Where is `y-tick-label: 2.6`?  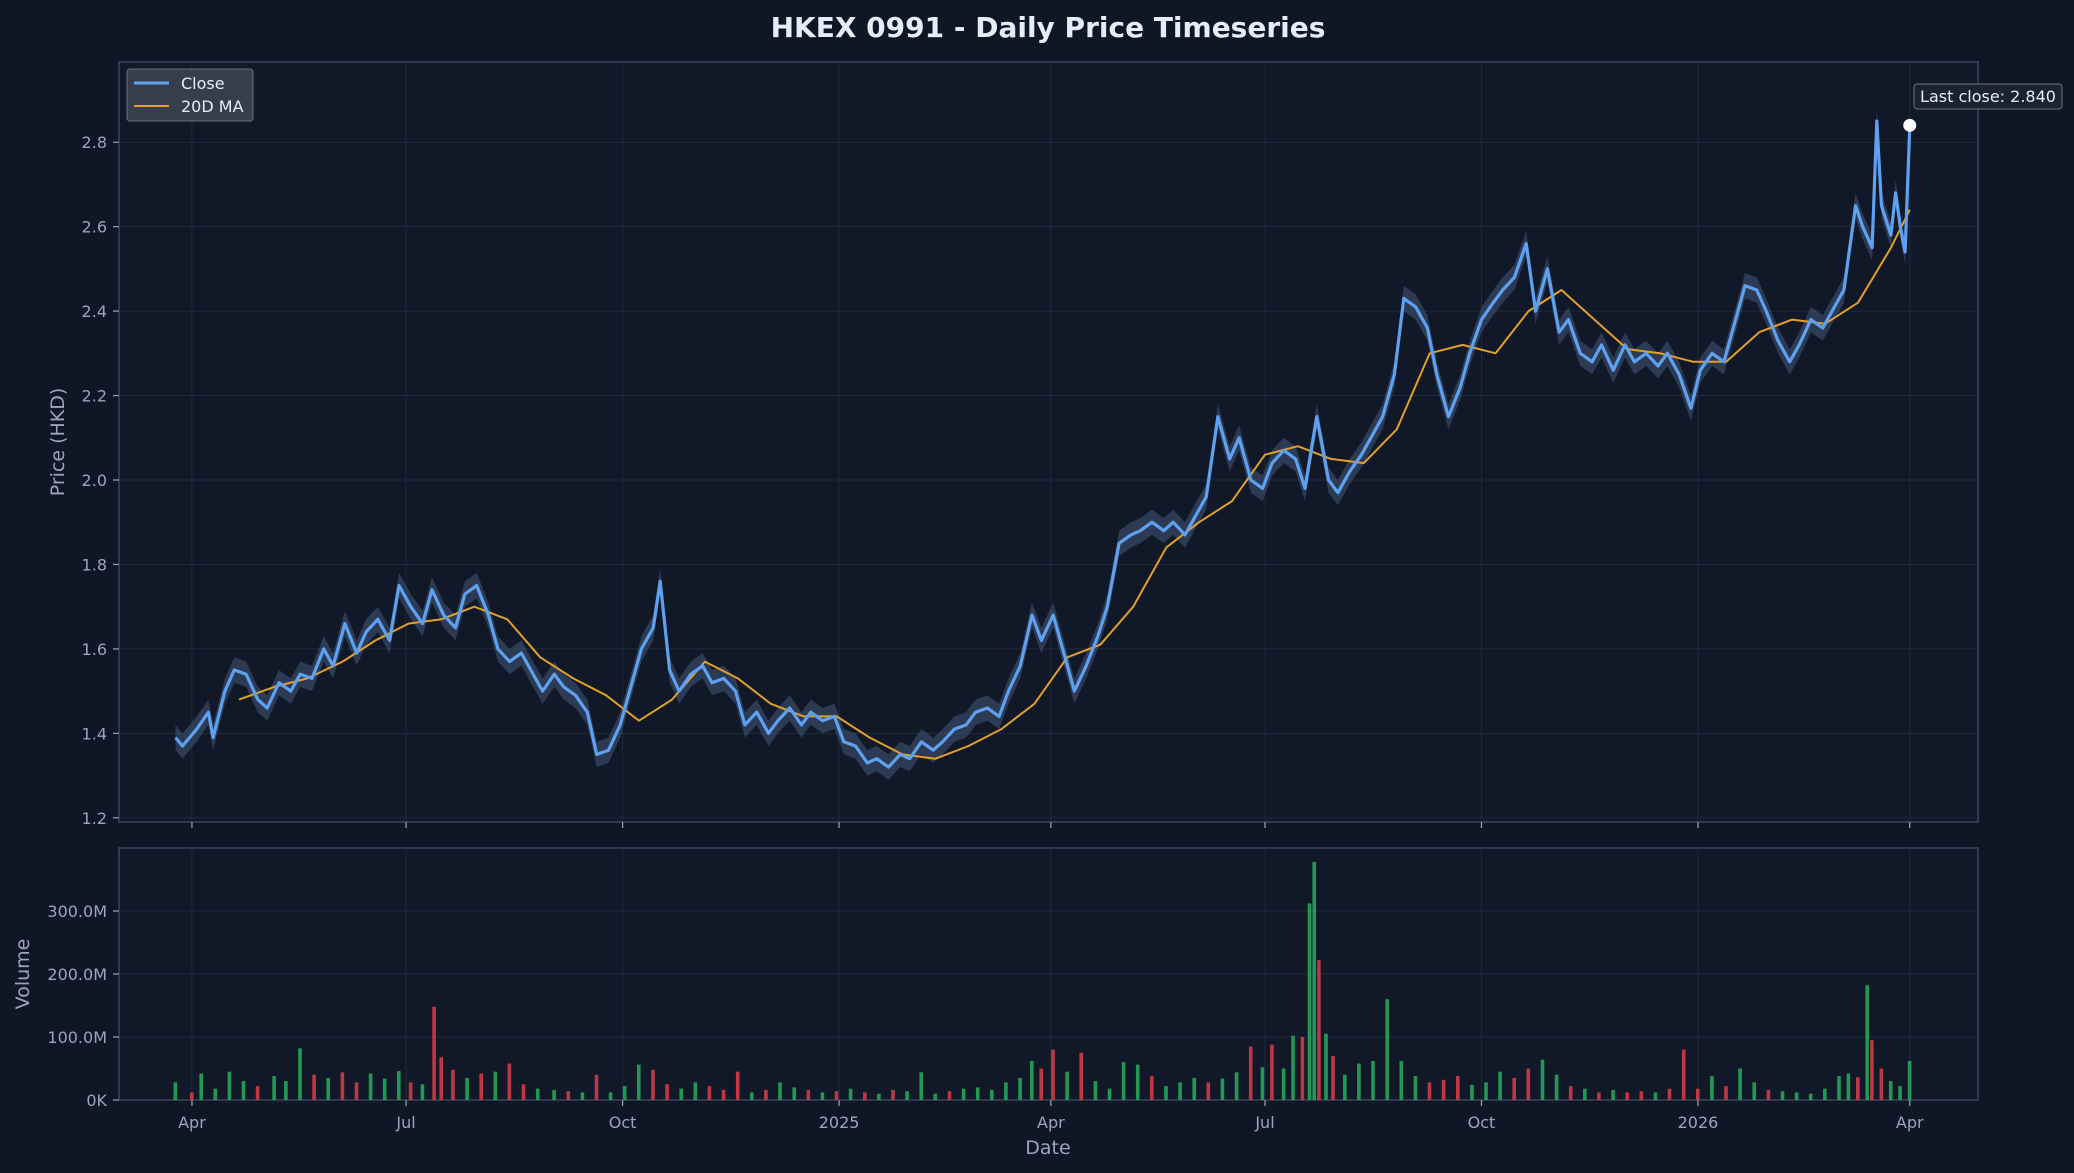
y-tick-label: 2.6 is located at coordinates (94, 227).